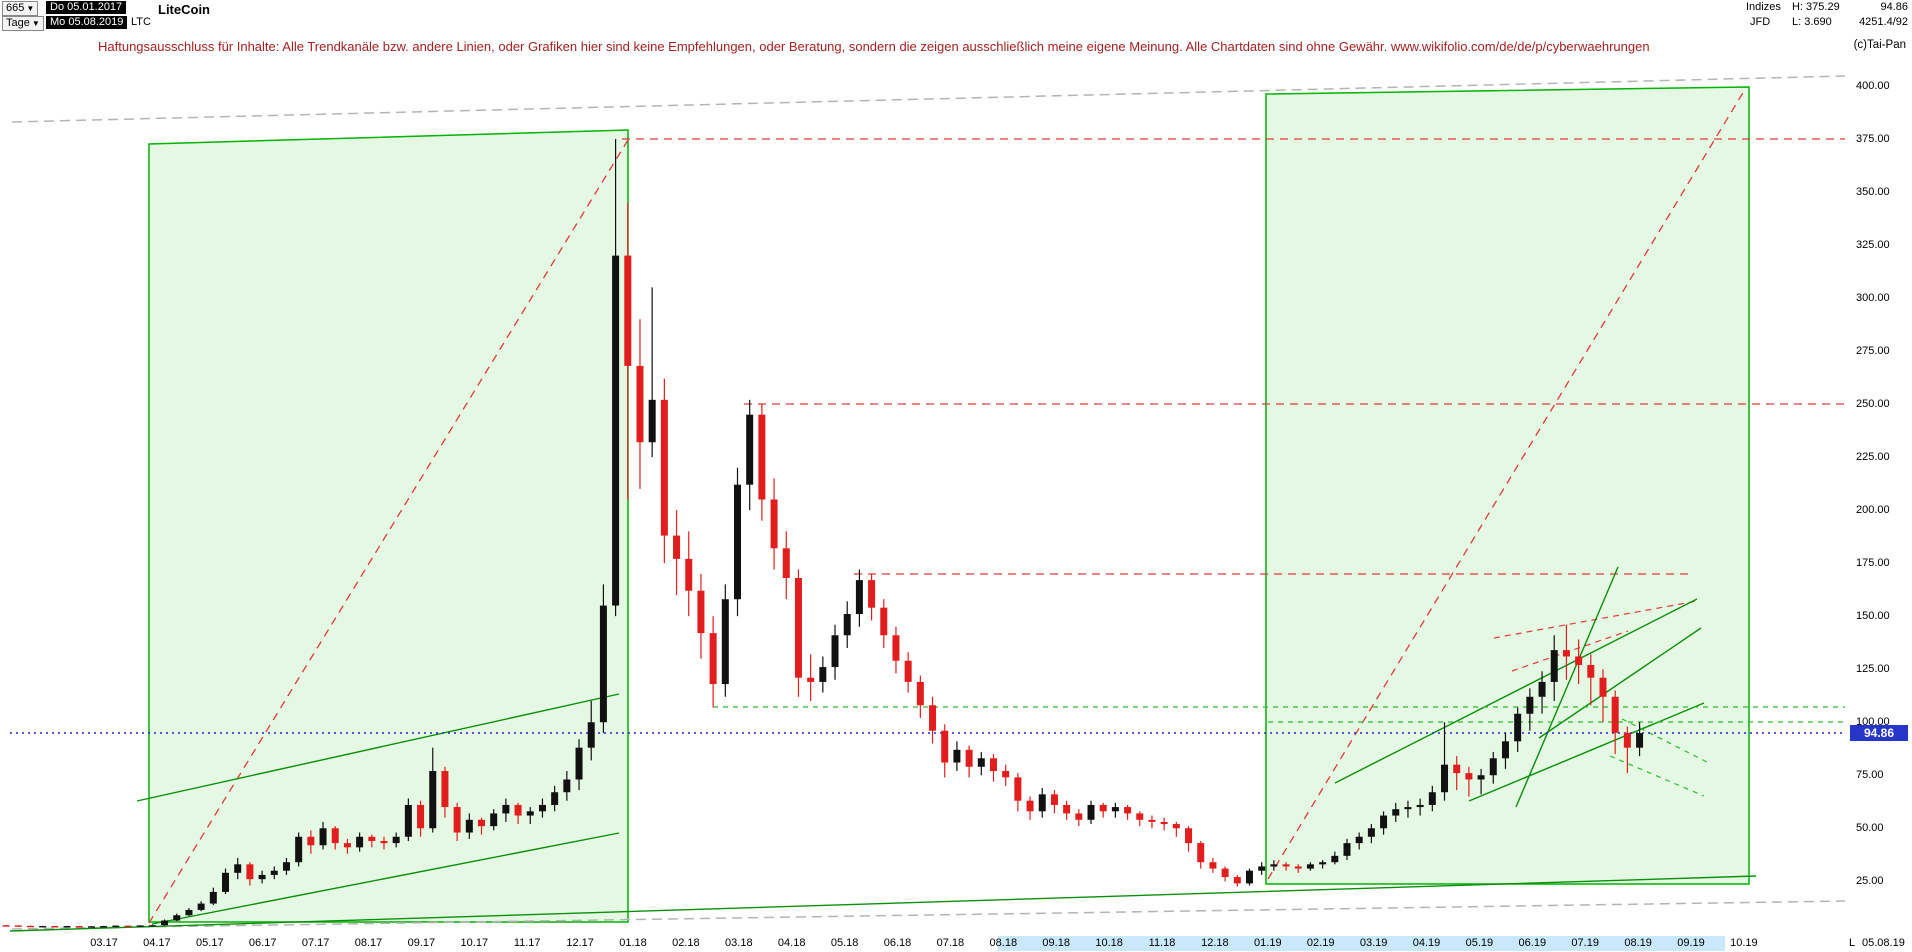 This screenshot has width=1912, height=952. I want to click on time-axis-label: 07.19, so click(1585, 943).